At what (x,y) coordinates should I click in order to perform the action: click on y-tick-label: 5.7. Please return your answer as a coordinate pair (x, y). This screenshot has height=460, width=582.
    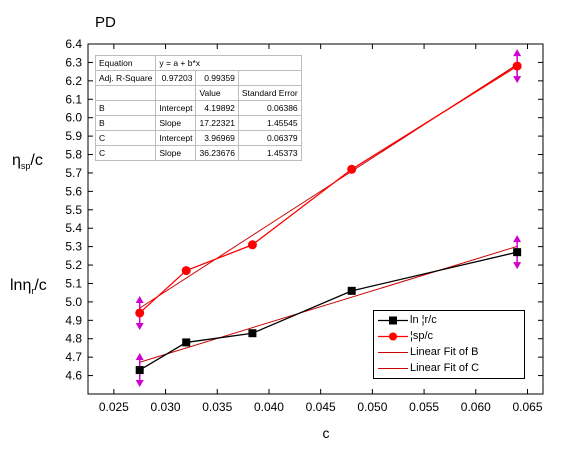
    Looking at the image, I should click on (73, 173).